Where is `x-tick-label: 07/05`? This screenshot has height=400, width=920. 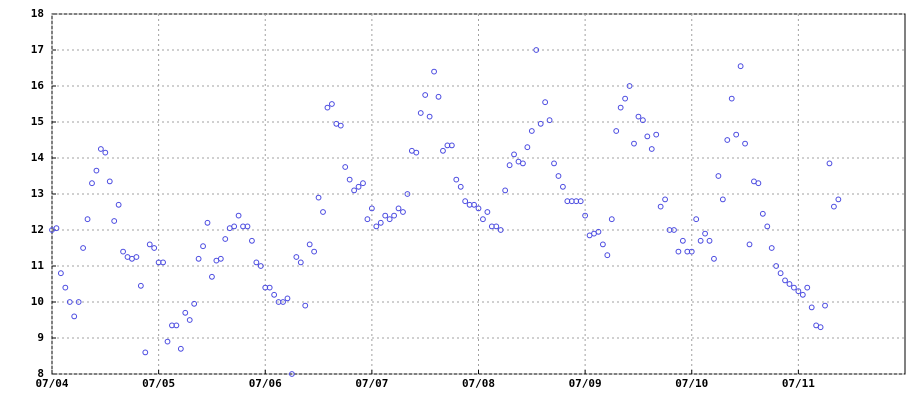 x-tick-label: 07/05 is located at coordinates (158, 383).